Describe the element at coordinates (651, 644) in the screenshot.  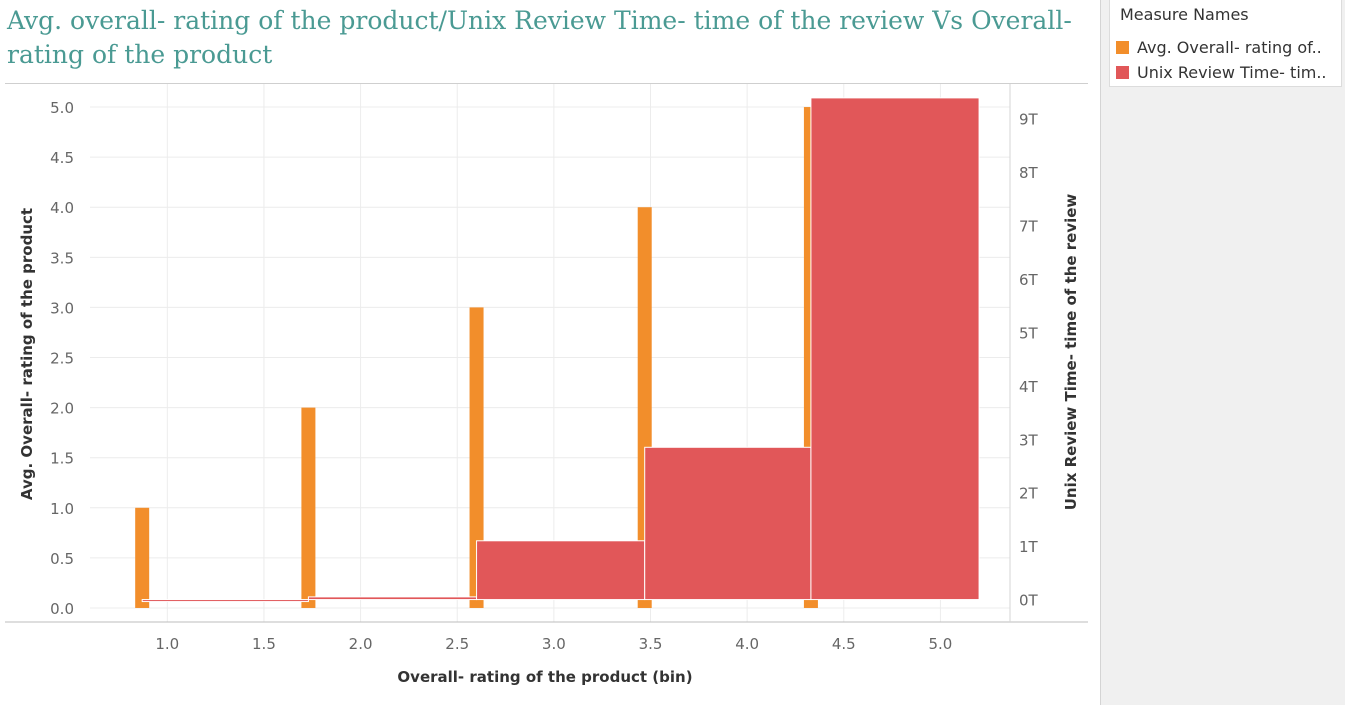
I see `x-tick-label: 3.5` at that location.